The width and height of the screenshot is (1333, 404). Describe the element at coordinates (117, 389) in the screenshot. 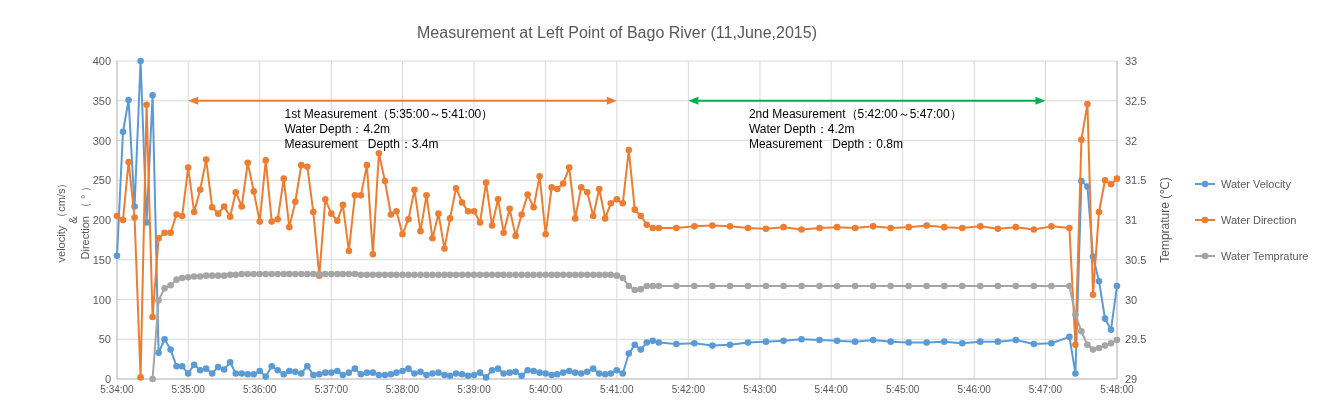

I see `x-tick-label: 5:34:00` at that location.